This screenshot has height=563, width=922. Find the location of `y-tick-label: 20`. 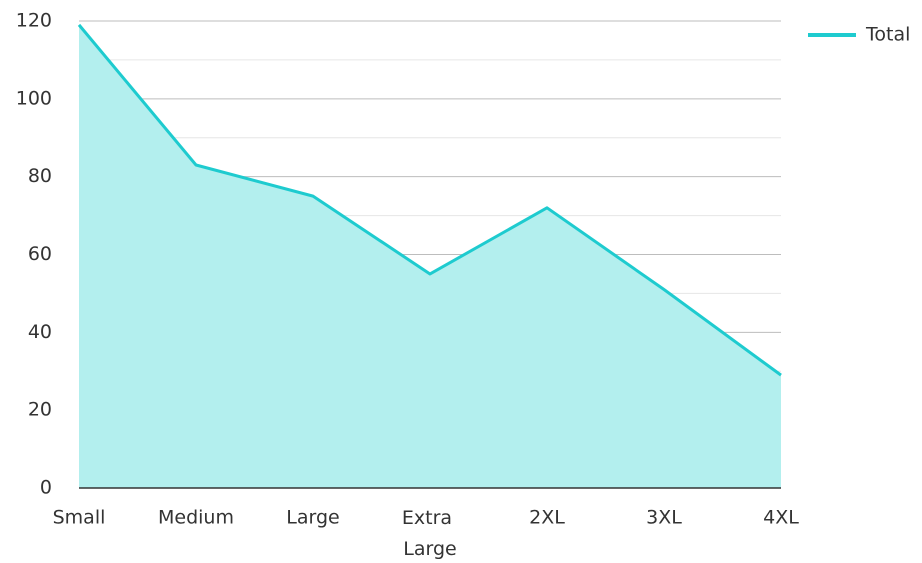

y-tick-label: 20 is located at coordinates (40, 410).